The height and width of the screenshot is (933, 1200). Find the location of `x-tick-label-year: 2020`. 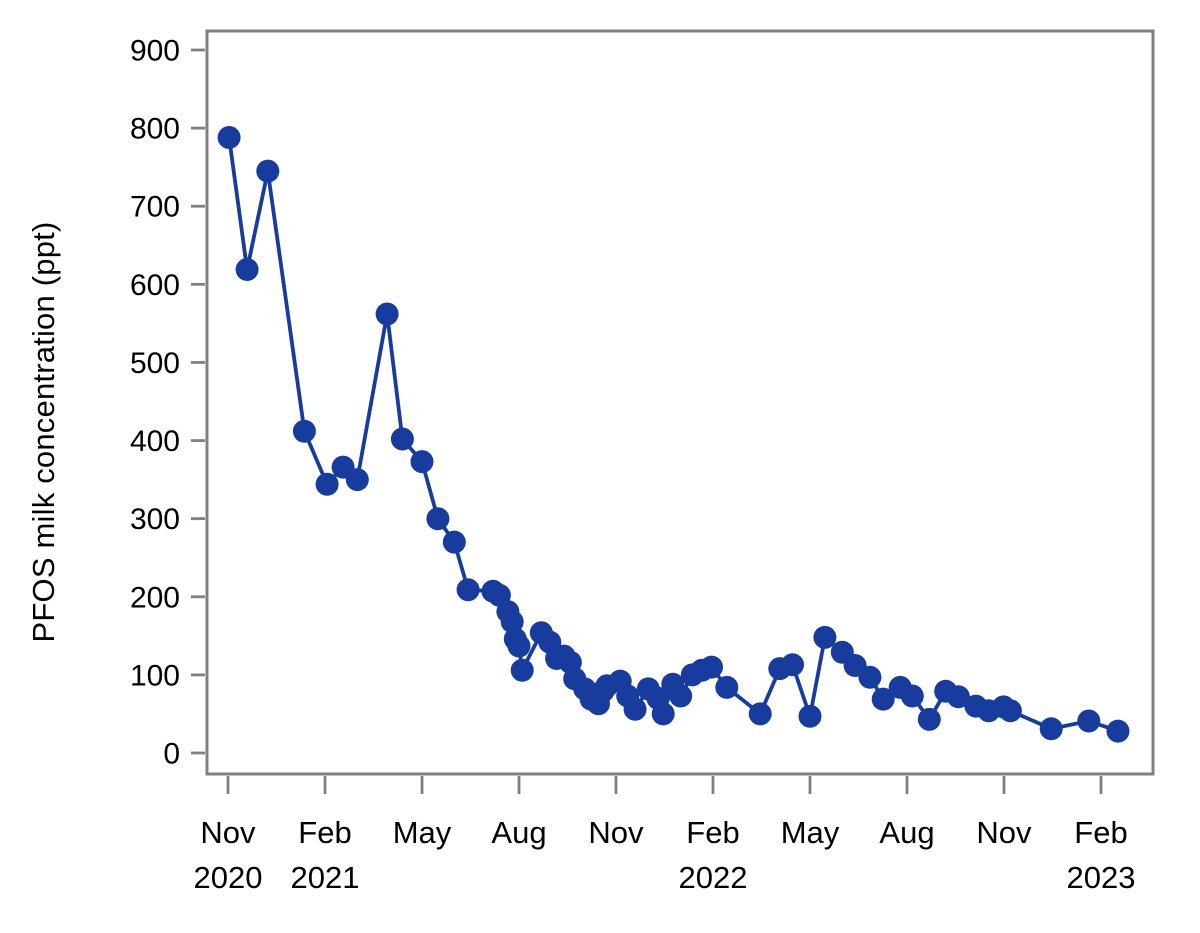

x-tick-label-year: 2020 is located at coordinates (228, 877).